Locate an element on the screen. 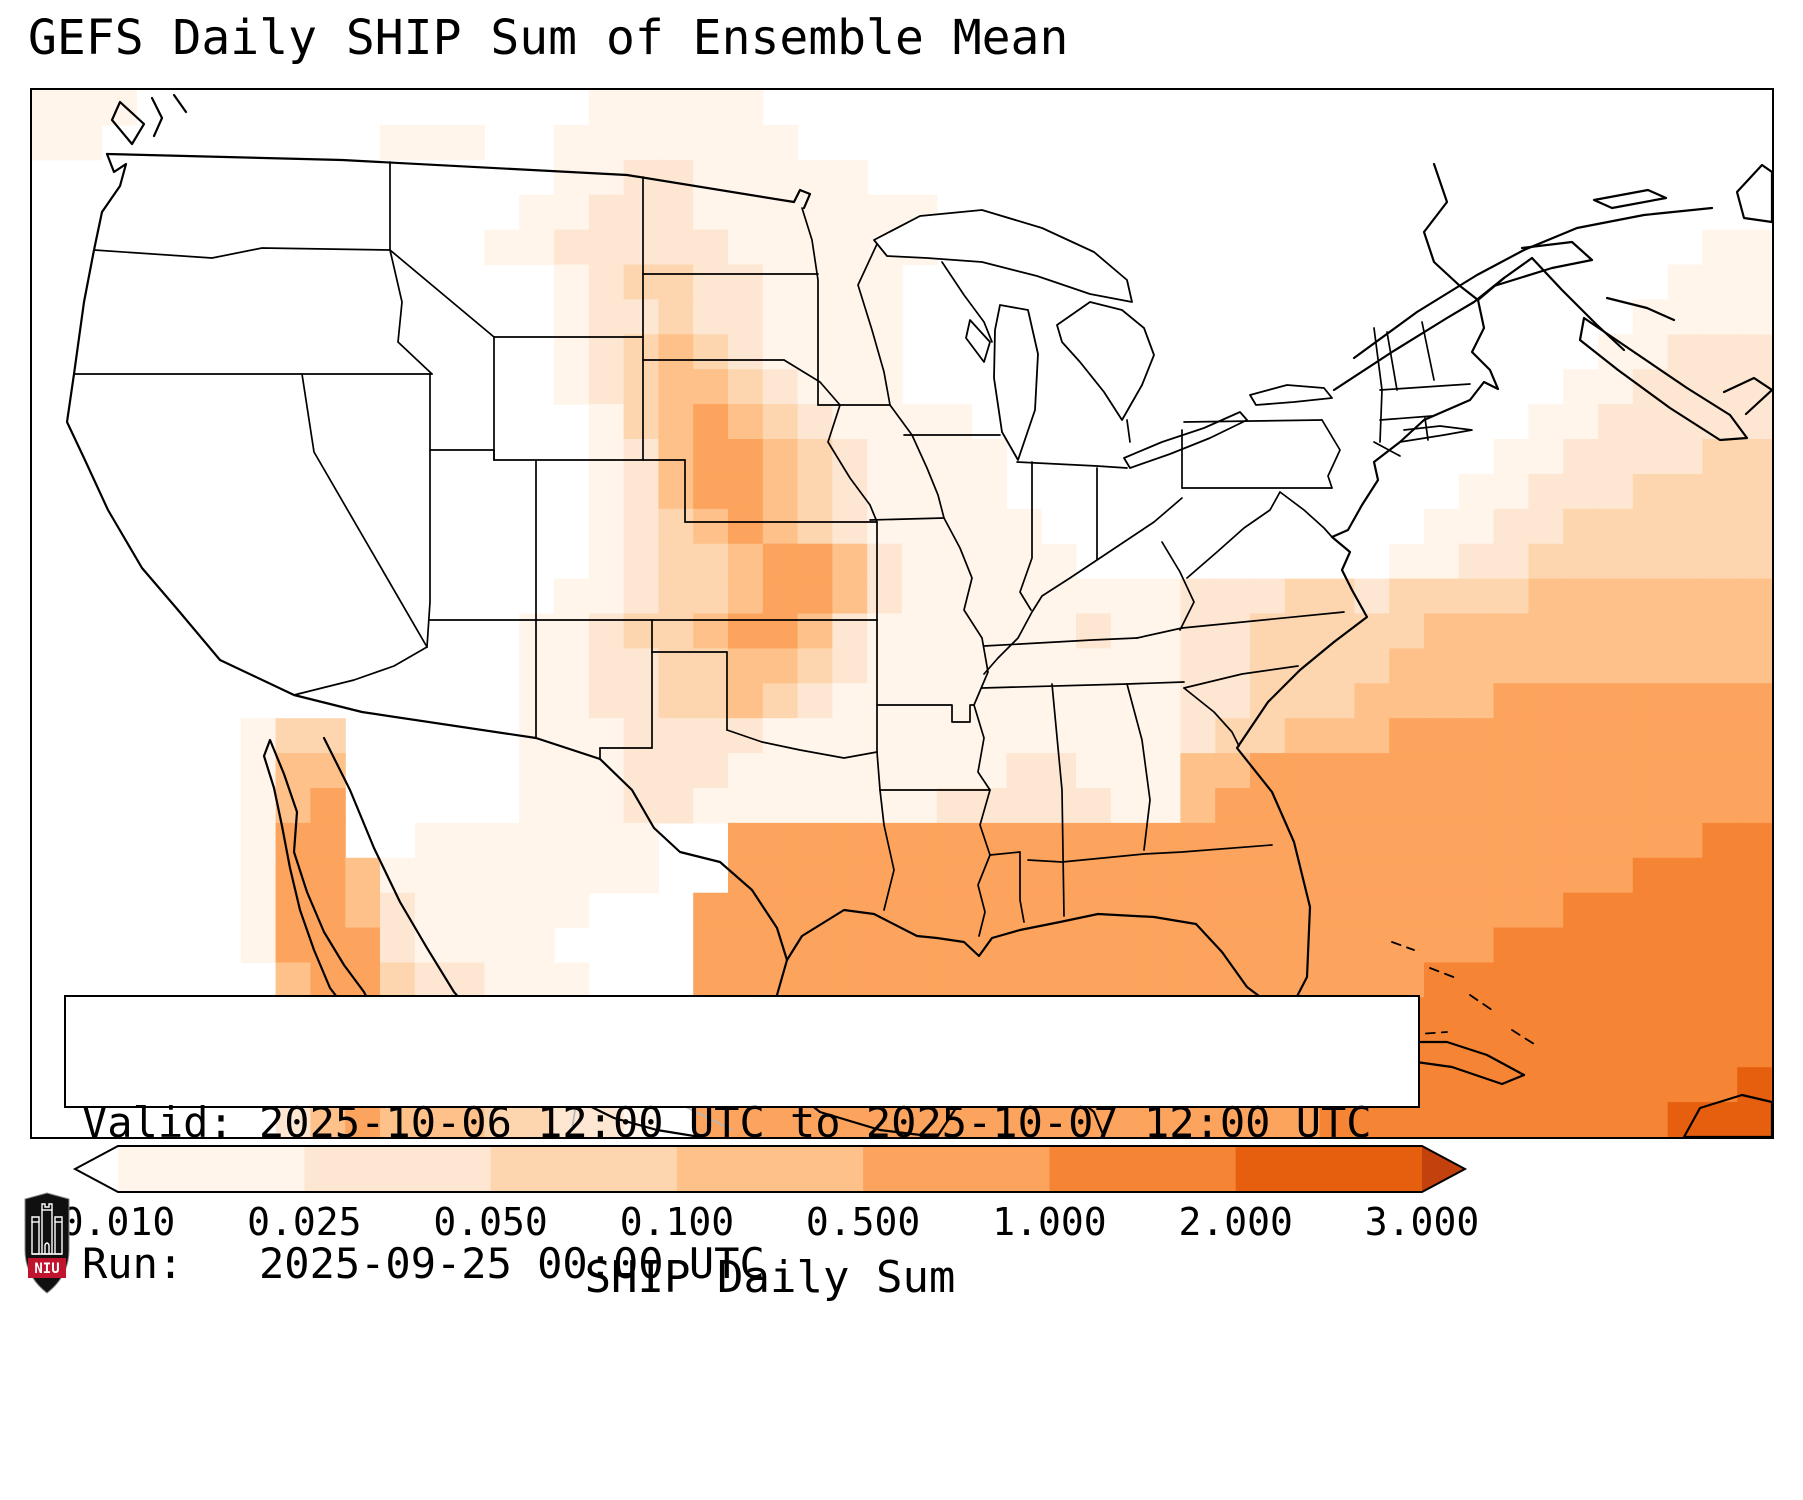  colorbar-under-arrow is located at coordinates (96, 1169).